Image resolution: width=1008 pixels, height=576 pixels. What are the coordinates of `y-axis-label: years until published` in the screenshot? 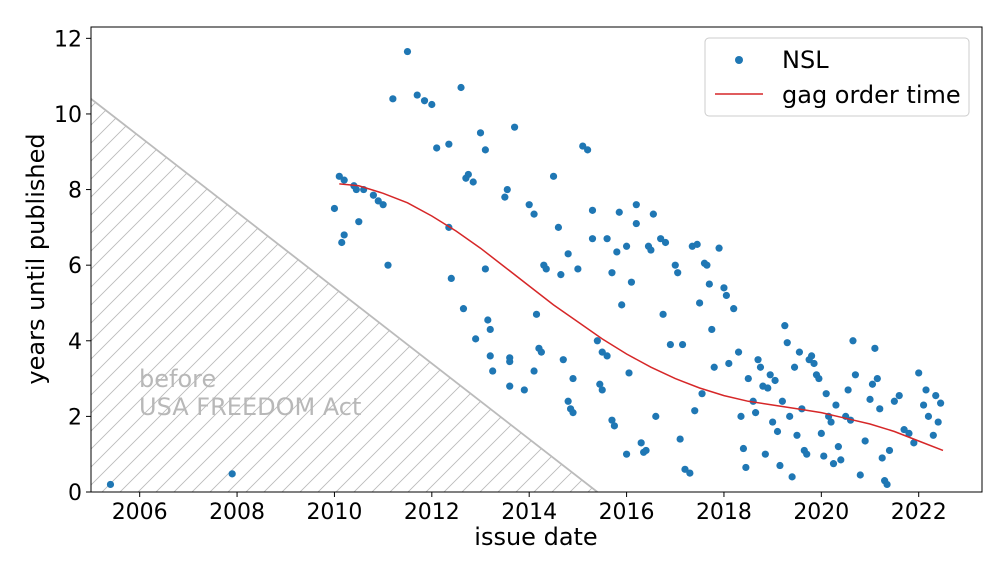 It's located at (36, 258).